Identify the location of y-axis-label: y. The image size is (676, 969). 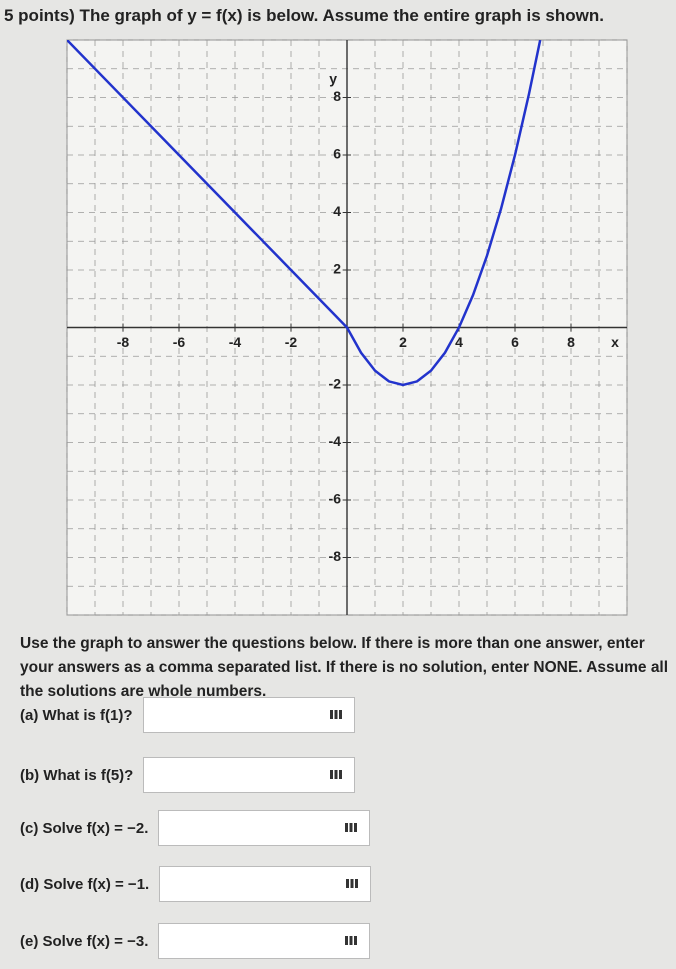
(333, 79).